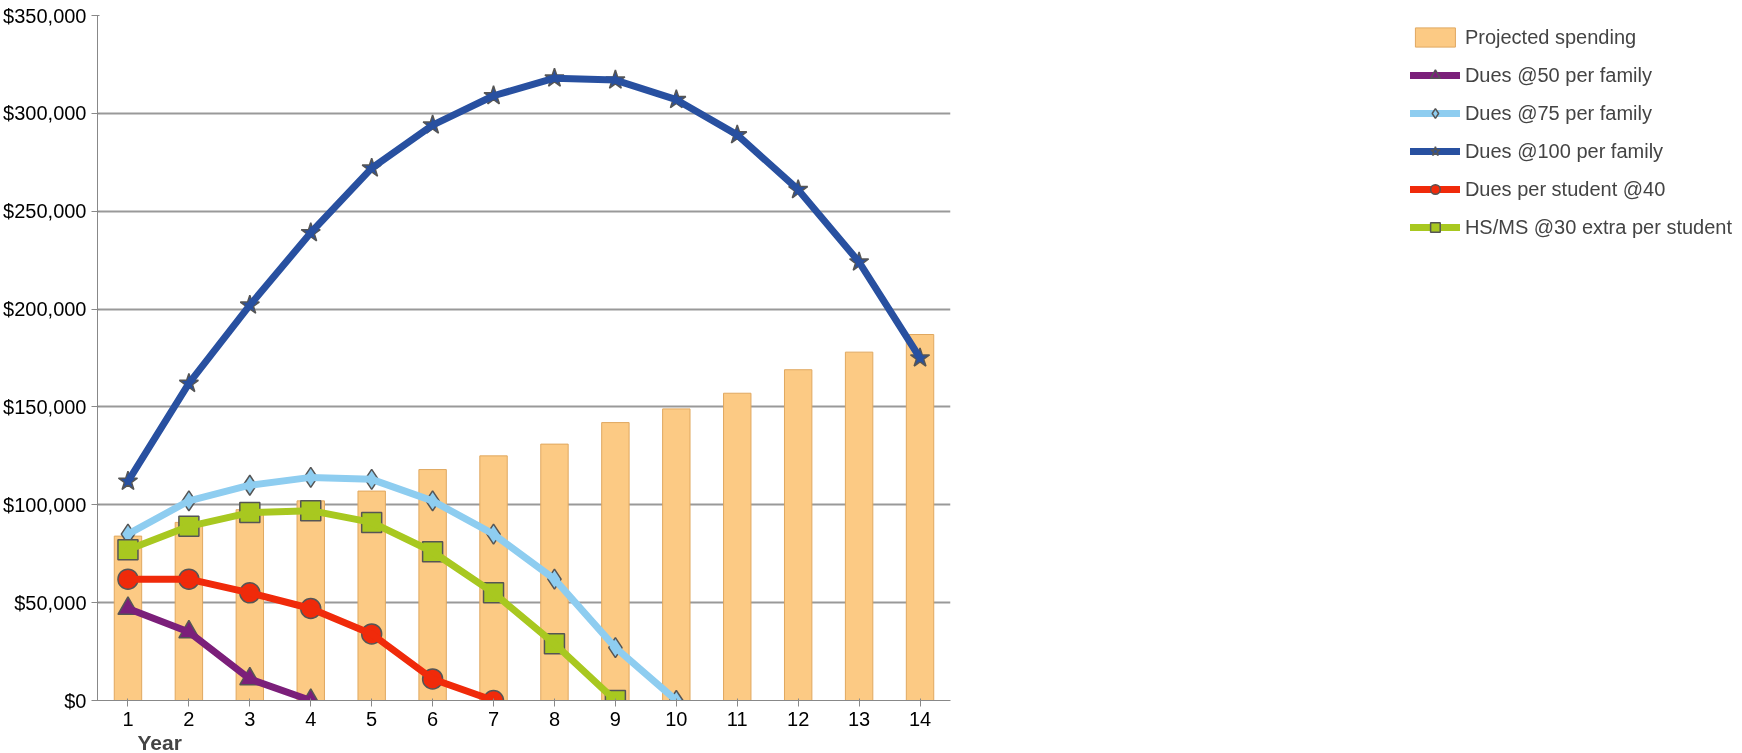 This screenshot has height=753, width=1742. Describe the element at coordinates (615, 718) in the screenshot. I see `x-tick-label: 9` at that location.